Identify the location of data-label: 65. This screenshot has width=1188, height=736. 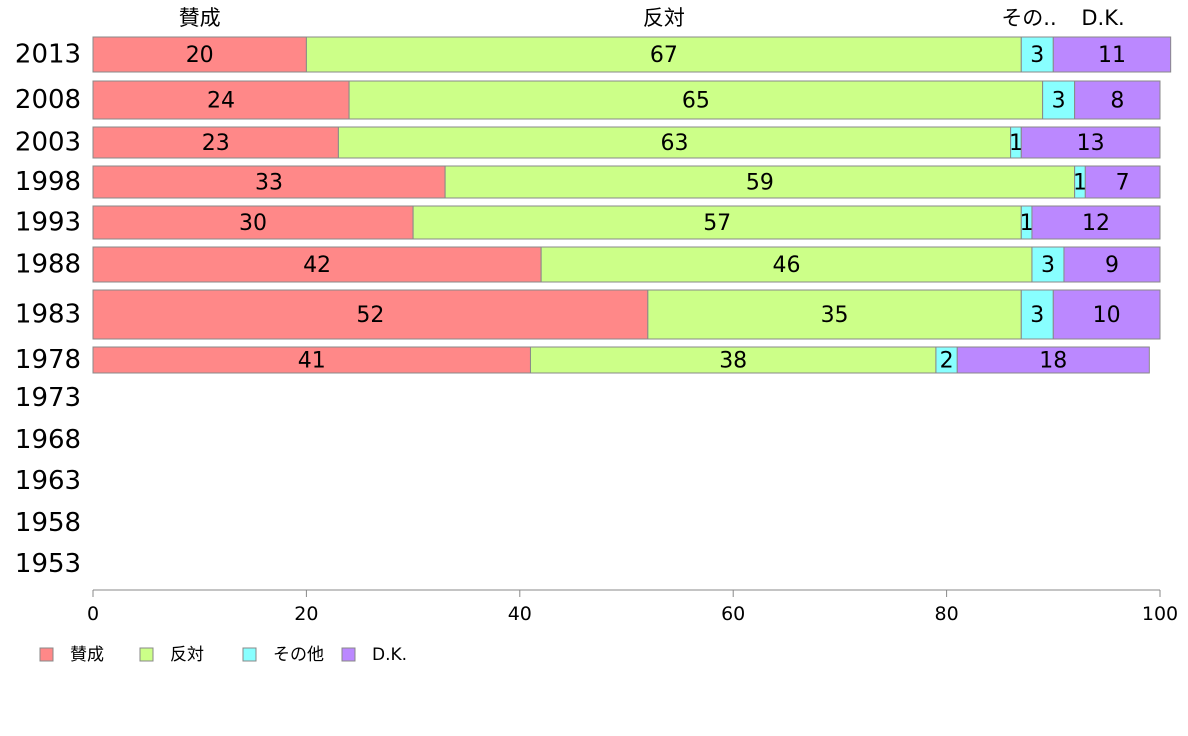
(696, 101).